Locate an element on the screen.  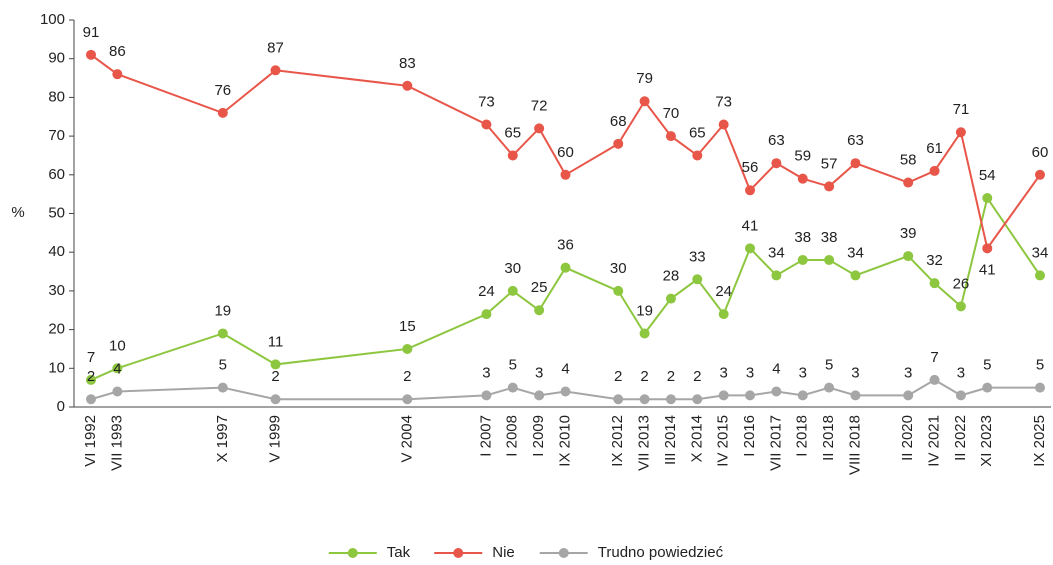
data-label: 38 is located at coordinates (829, 237).